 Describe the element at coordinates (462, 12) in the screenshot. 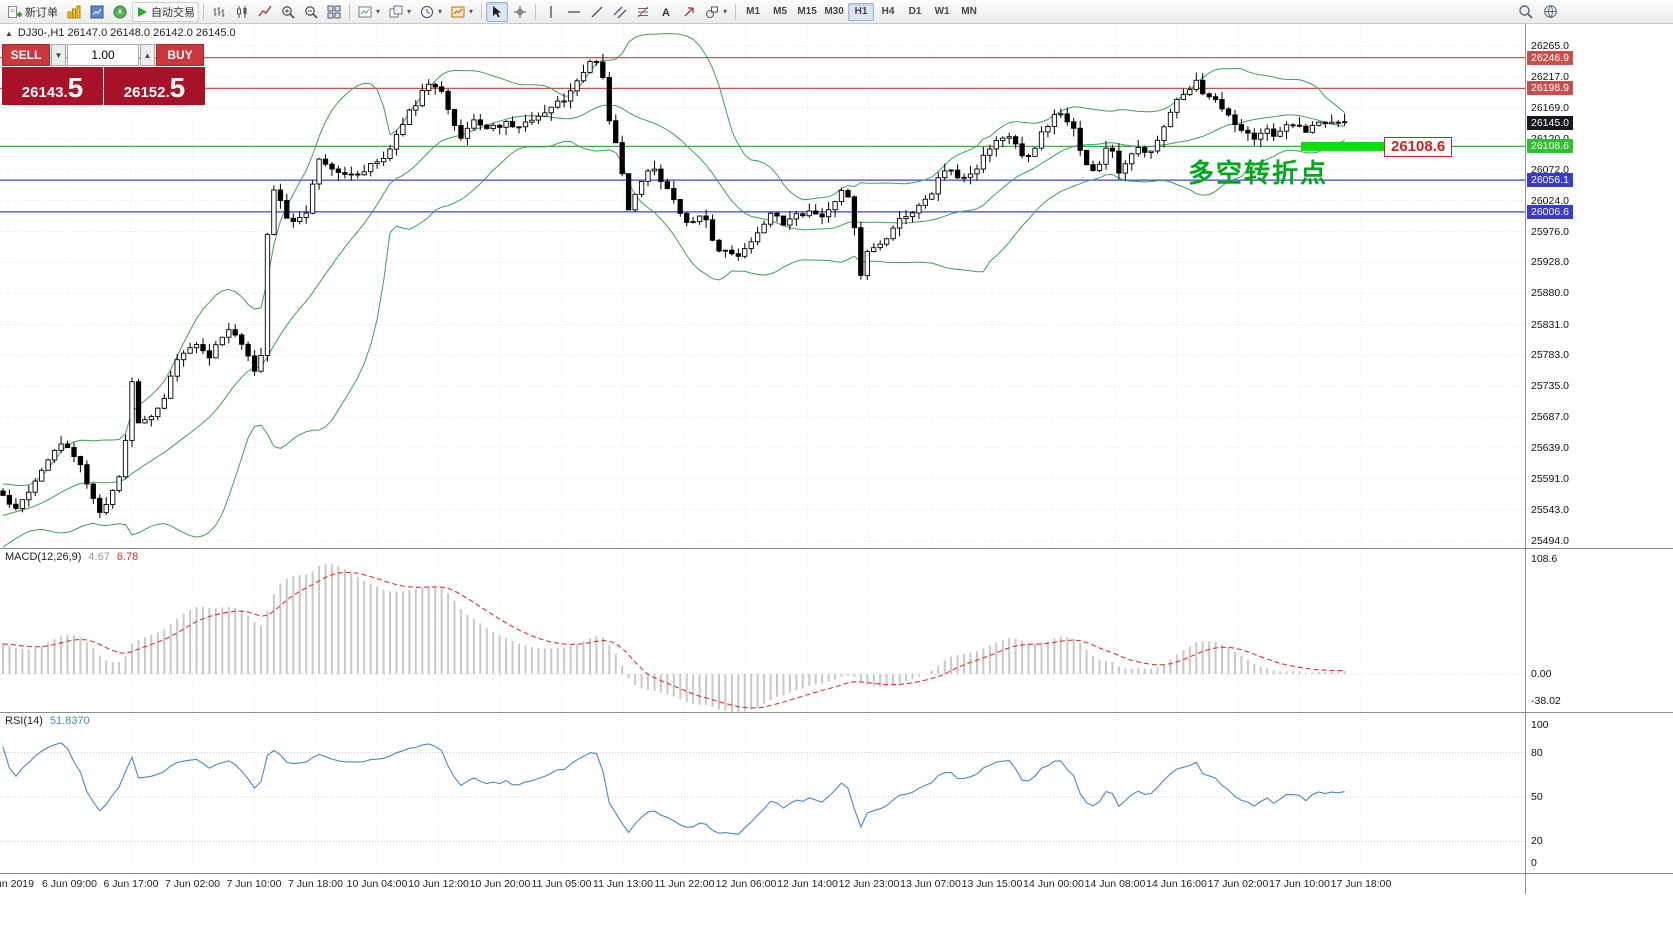

I see `templates-button: ▾` at that location.